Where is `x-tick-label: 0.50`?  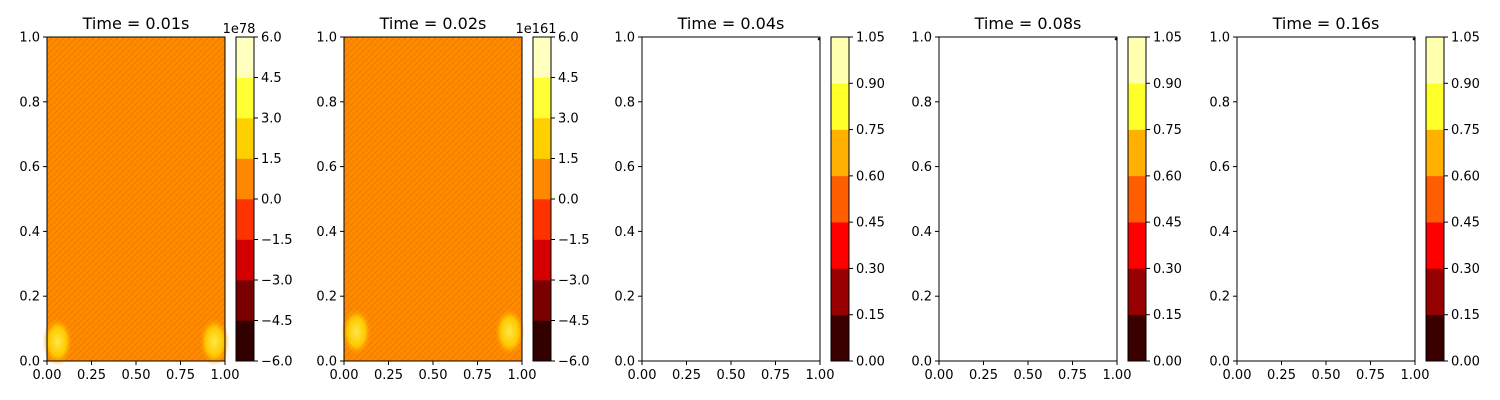
x-tick-label: 0.50 is located at coordinates (1326, 375).